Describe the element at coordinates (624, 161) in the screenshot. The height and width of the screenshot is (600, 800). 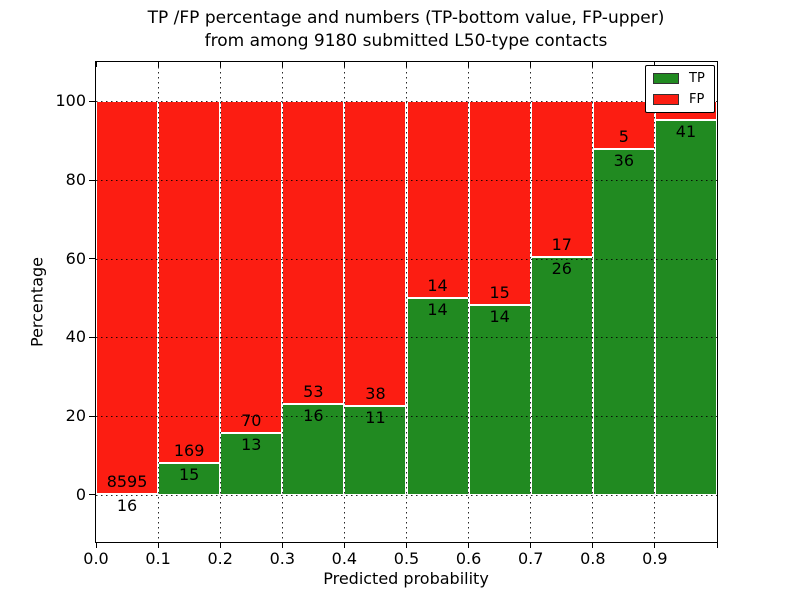
I see `bar-8-tp-count: 36` at that location.